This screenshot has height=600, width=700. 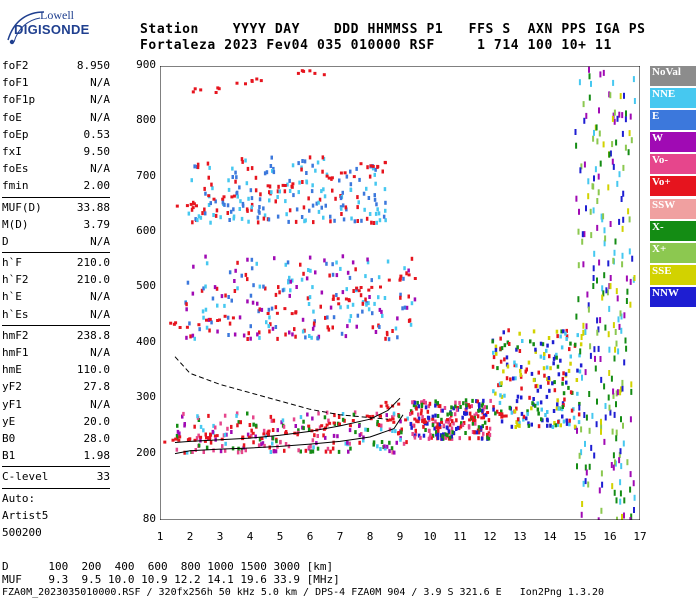 What do you see at coordinates (97, 421) in the screenshot?
I see `param-value: 20.0` at bounding box center [97, 421].